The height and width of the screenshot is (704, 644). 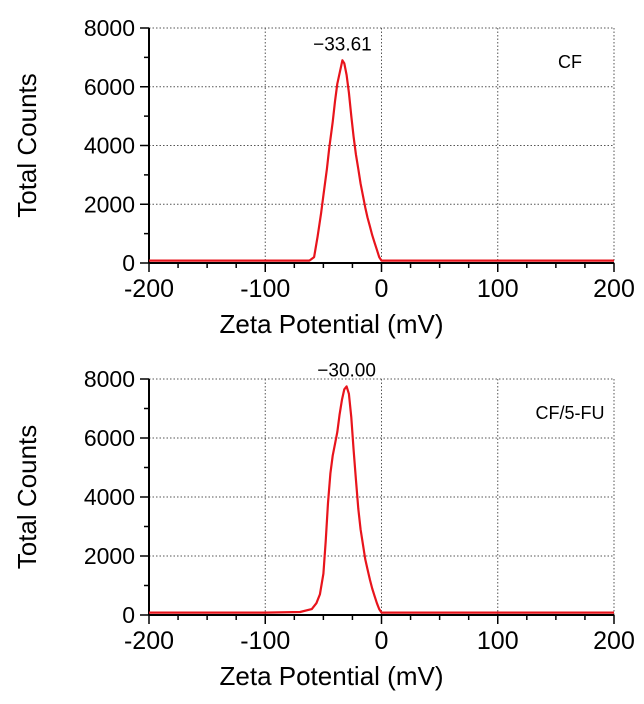 I want to click on sample-label: CF/5-FU, so click(x=570, y=413).